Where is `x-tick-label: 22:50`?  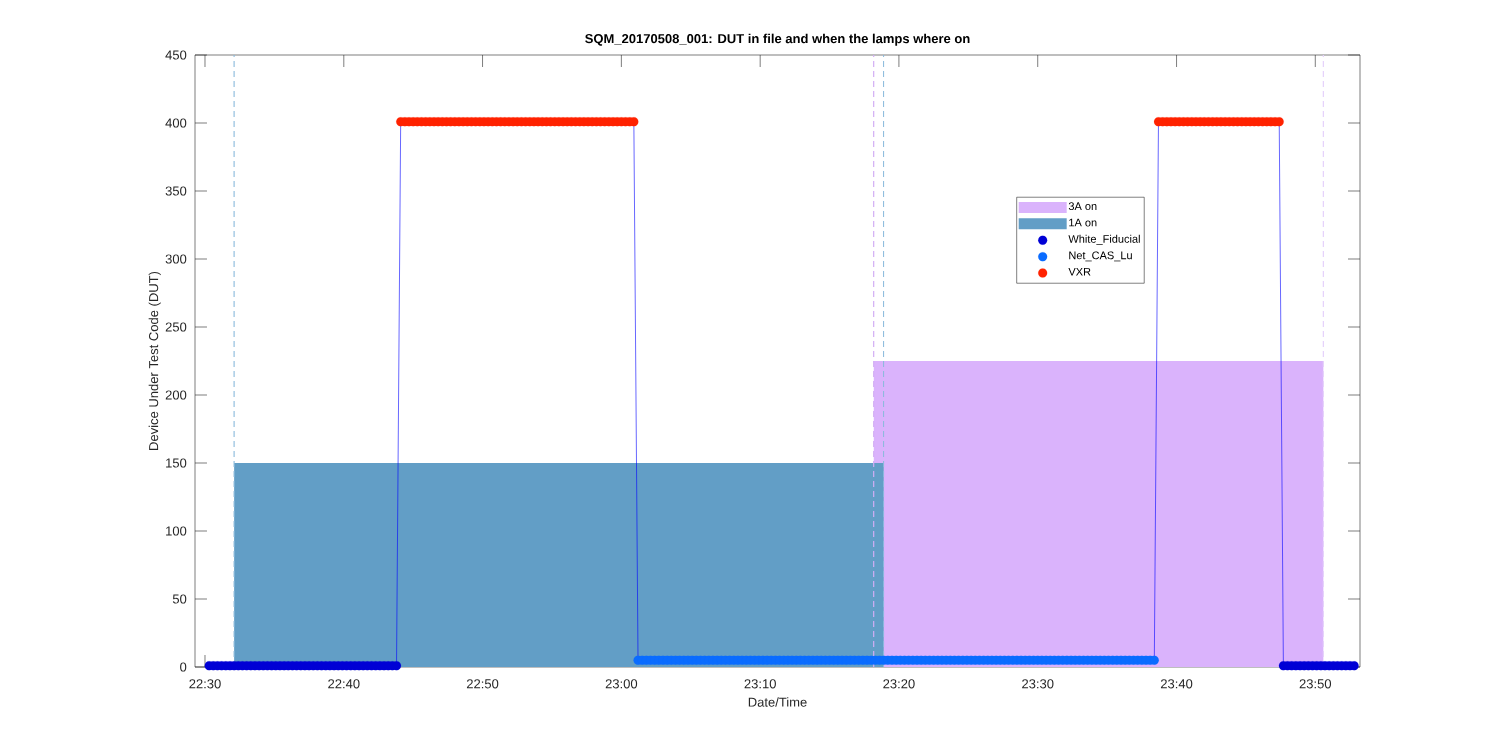 x-tick-label: 22:50 is located at coordinates (482, 684).